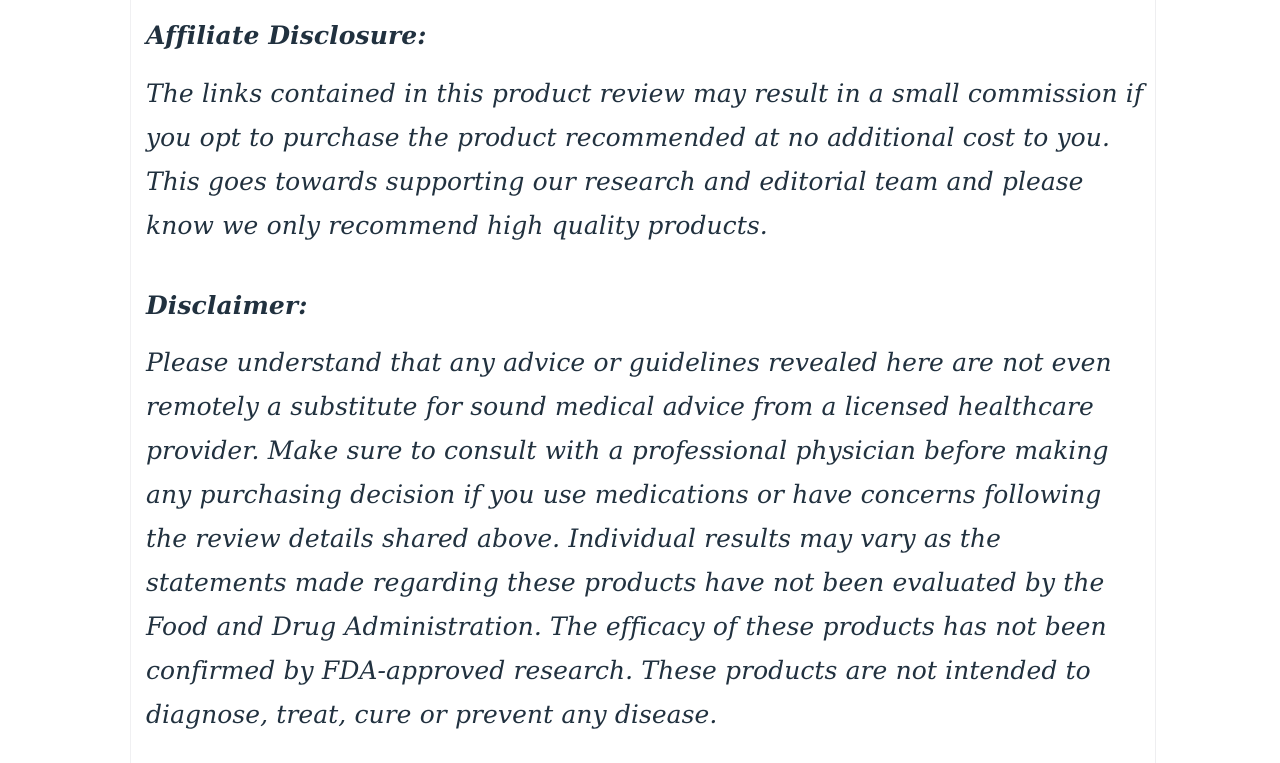  I want to click on affiliate-disclosure-heading: Affiliate Disclosure:, so click(286, 35).